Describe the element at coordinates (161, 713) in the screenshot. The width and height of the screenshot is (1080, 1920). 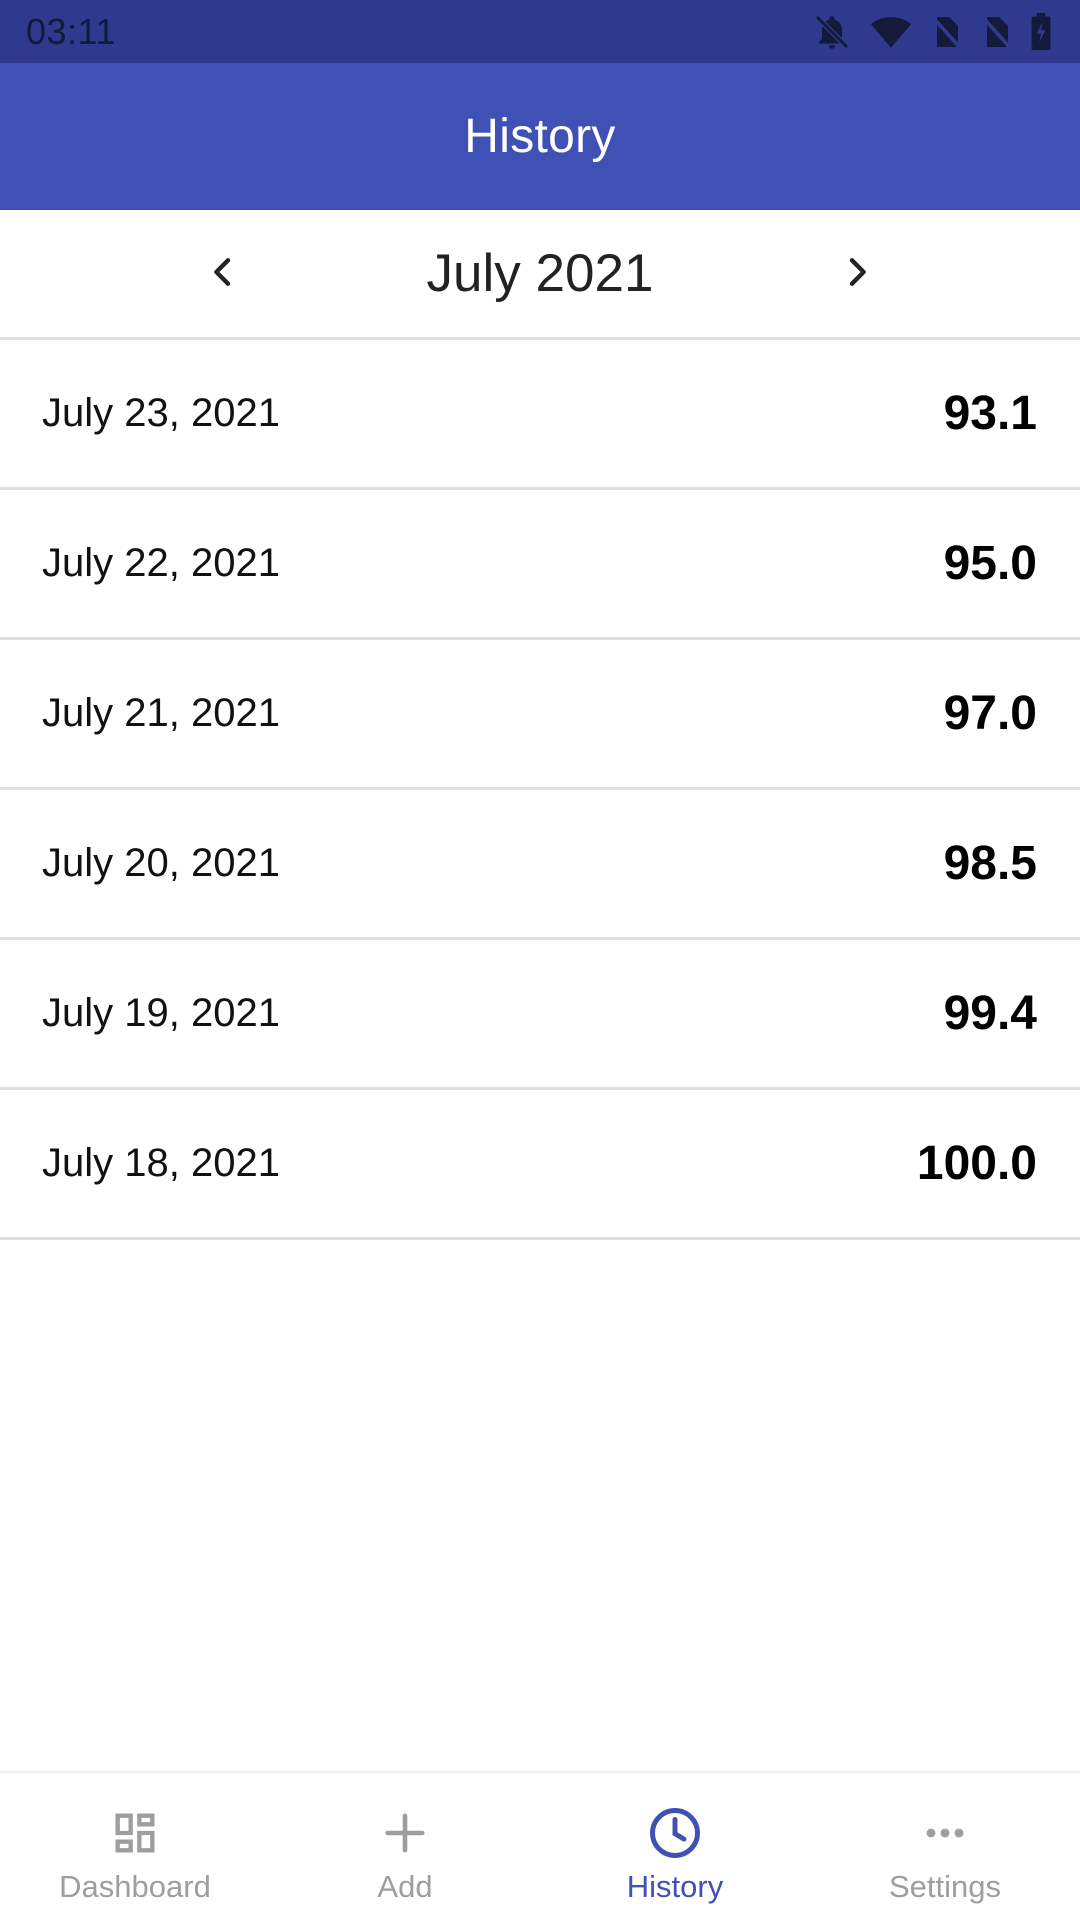
I see `entry-date: July 21, 2021` at that location.